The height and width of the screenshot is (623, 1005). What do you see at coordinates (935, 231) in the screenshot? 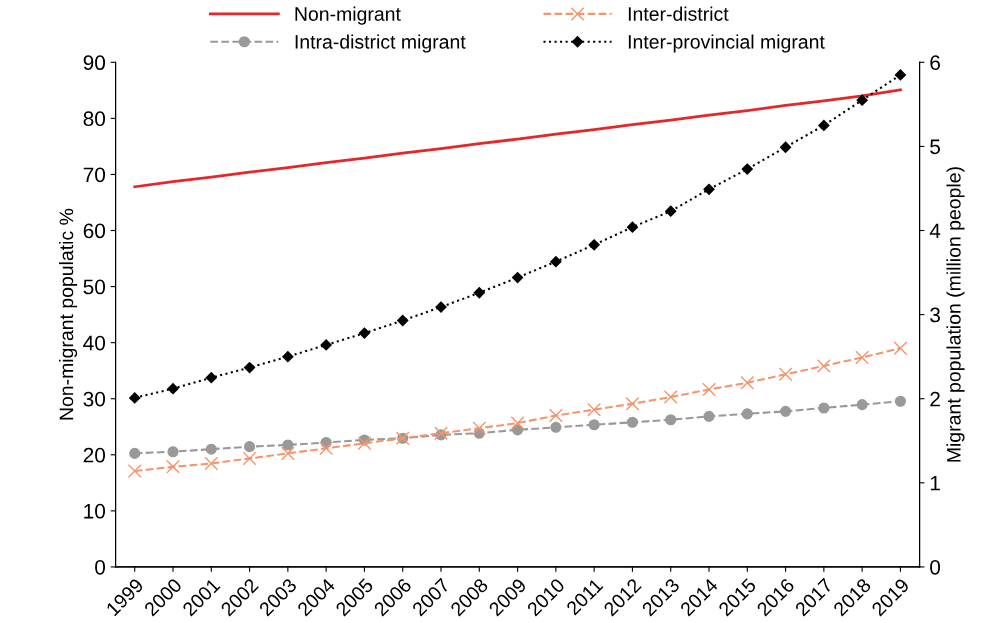
I see `y2-tick-label: 4` at bounding box center [935, 231].